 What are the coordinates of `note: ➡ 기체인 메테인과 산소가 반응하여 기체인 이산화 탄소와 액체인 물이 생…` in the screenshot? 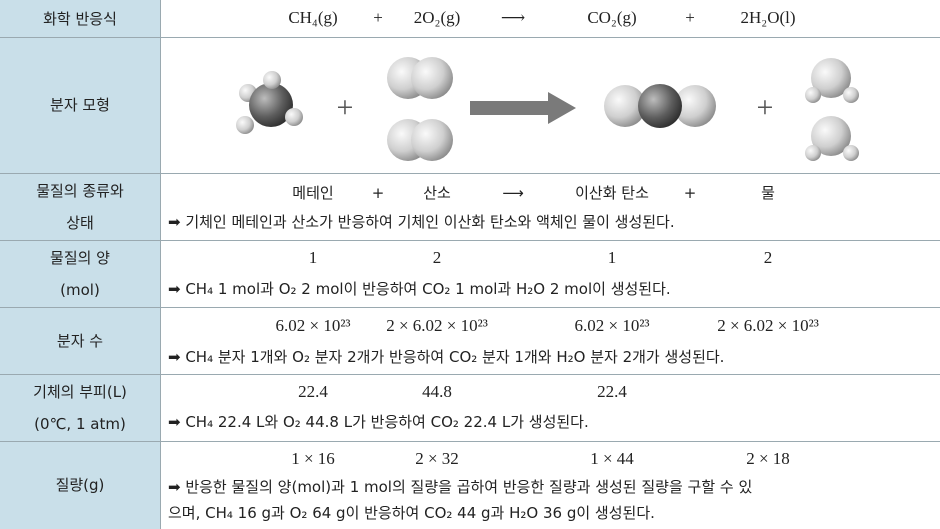 It's located at (421, 222).